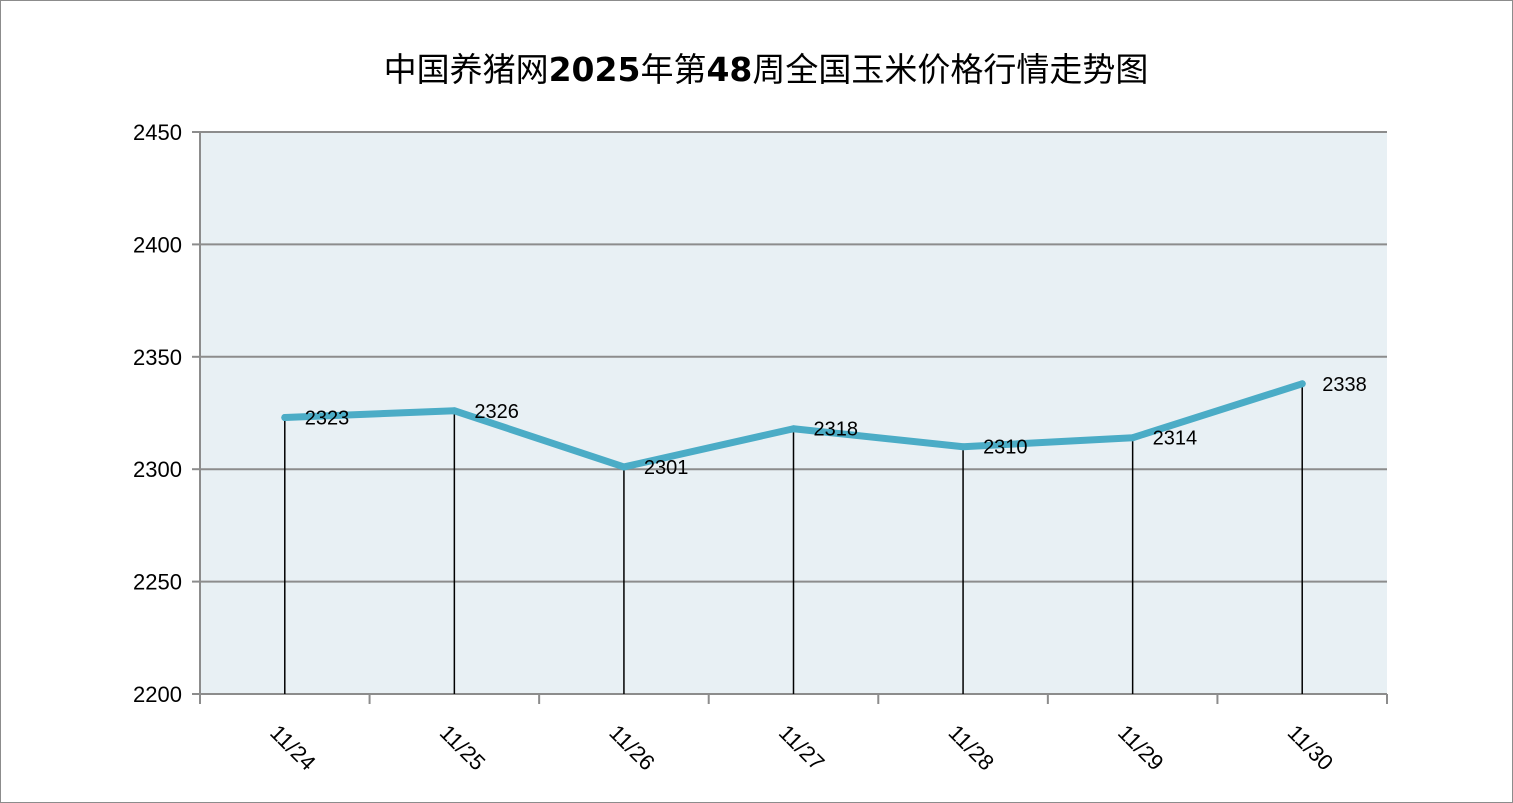 Image resolution: width=1513 pixels, height=803 pixels. Describe the element at coordinates (157, 132) in the screenshot. I see `ytick-label-2450: 2450` at that location.